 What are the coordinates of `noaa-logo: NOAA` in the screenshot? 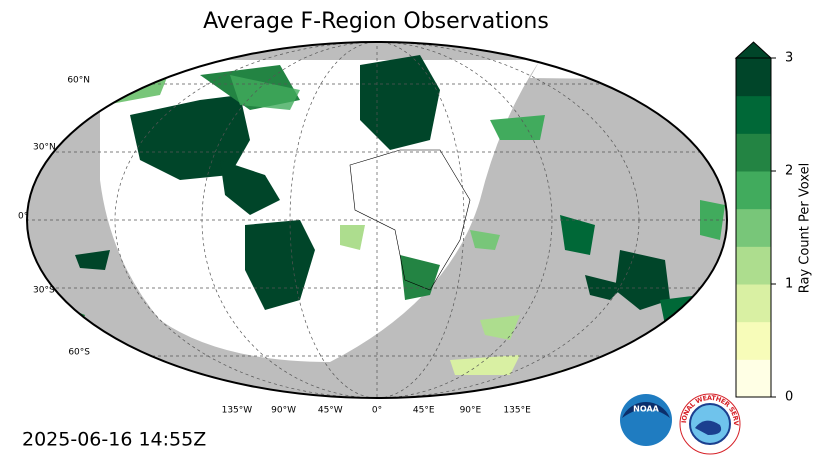 It's located at (646, 420).